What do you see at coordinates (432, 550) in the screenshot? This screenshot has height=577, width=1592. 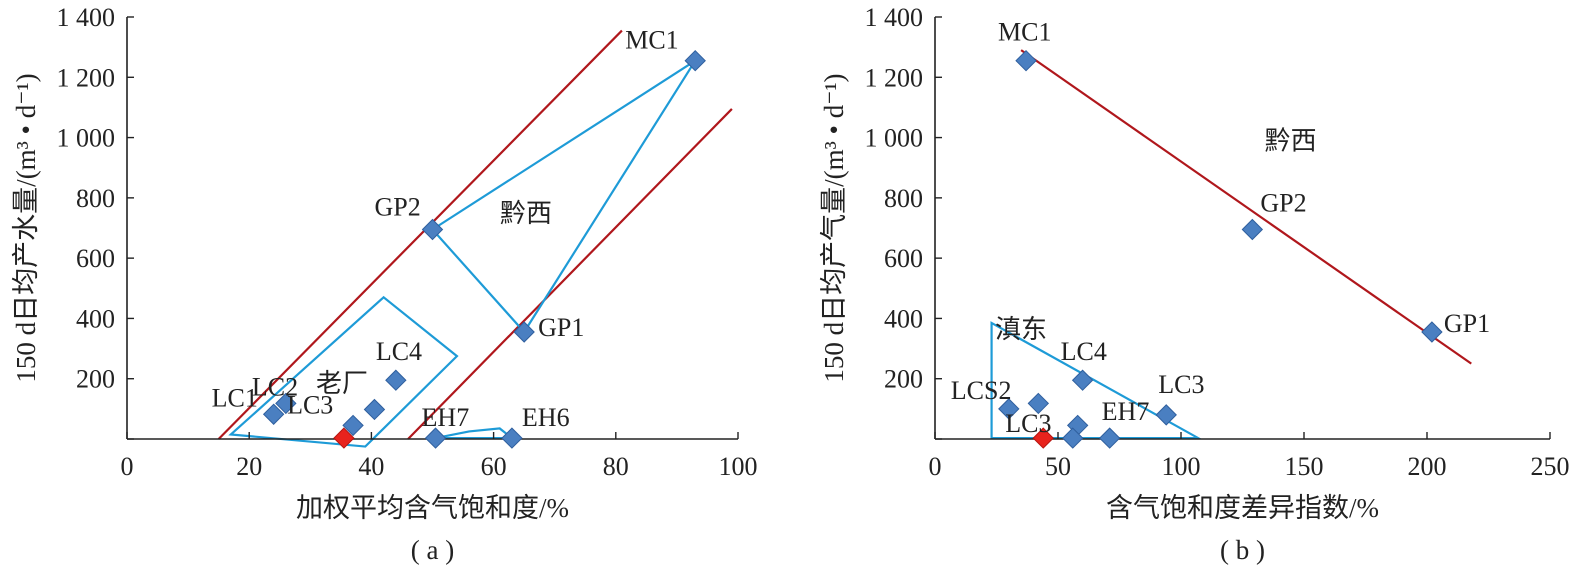 I see `panel-label: ( a )` at bounding box center [432, 550].